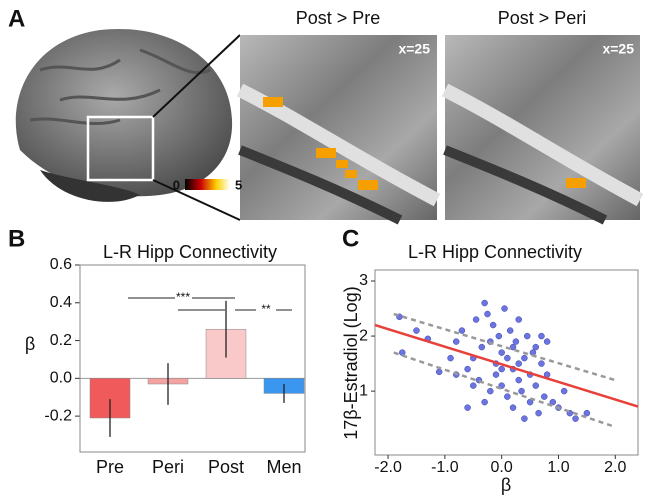  What do you see at coordinates (506, 485) in the screenshot?
I see `x-axis-label: β` at bounding box center [506, 485].